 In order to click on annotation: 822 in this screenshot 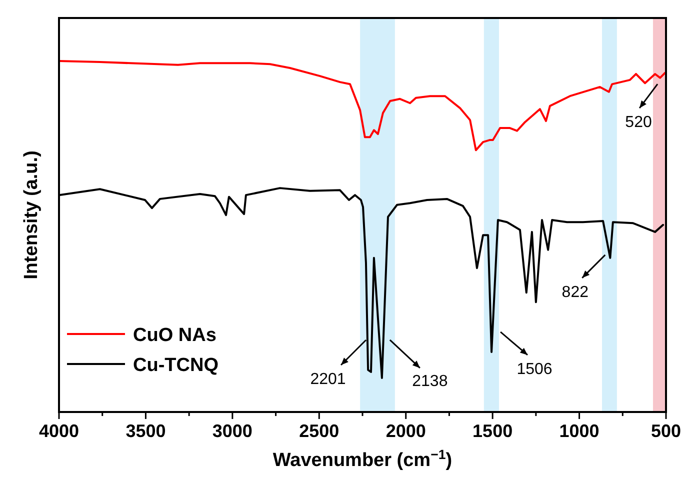, I will do `click(575, 292)`.